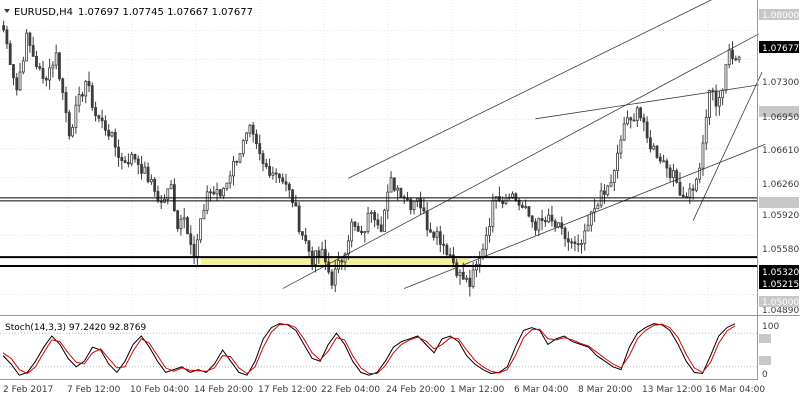  Describe the element at coordinates (779, 14) in the screenshot. I see `tick-label-bg-1.08000` at that location.